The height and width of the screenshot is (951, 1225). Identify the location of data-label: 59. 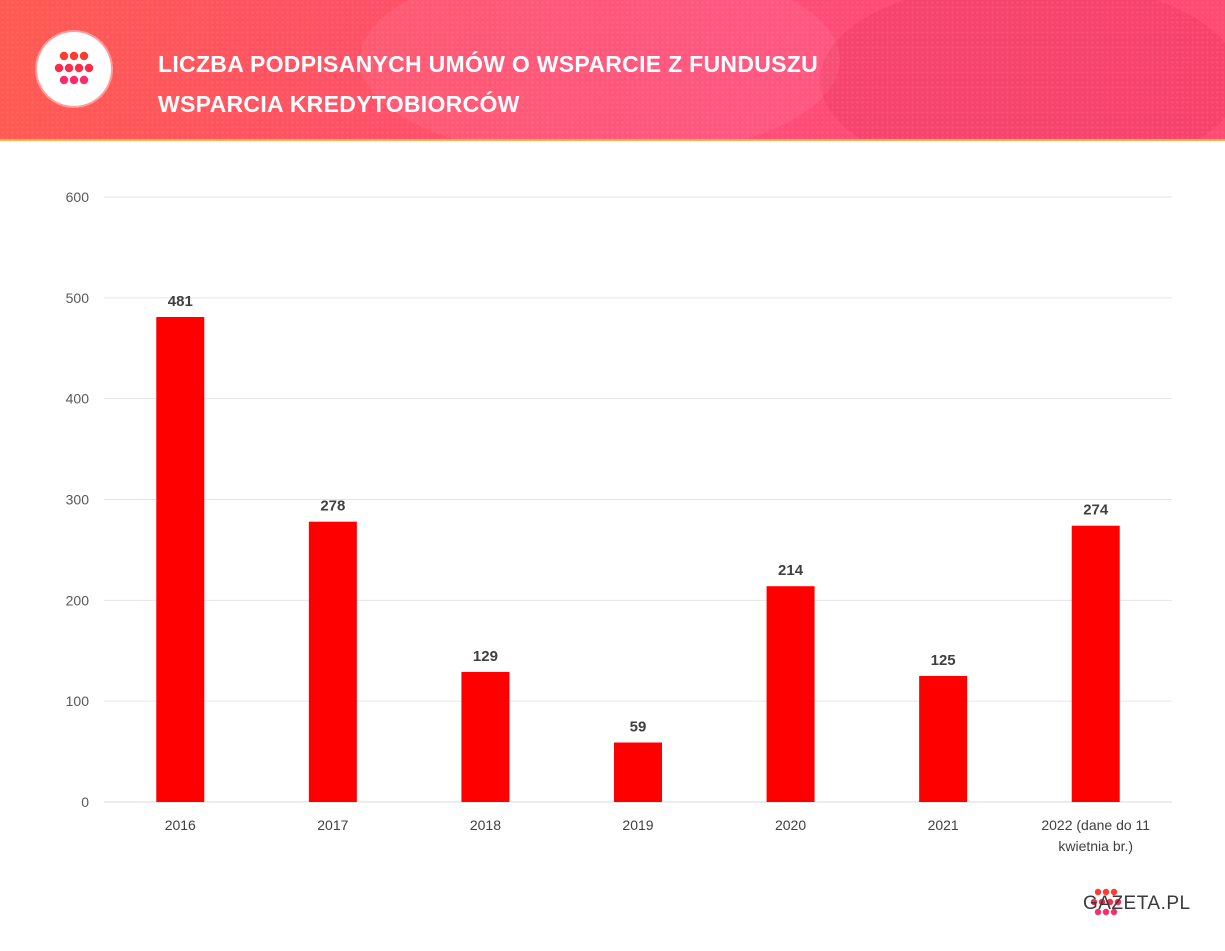
(638, 727).